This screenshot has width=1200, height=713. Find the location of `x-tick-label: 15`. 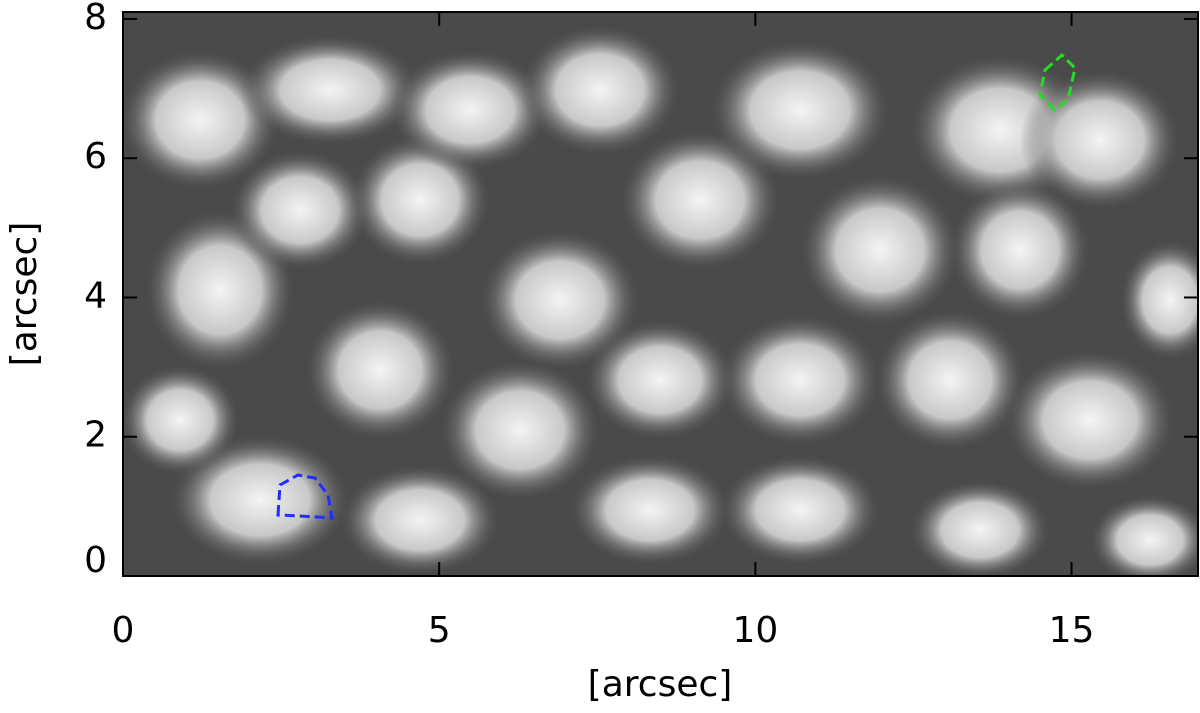

x-tick-label: 15 is located at coordinates (1072, 630).